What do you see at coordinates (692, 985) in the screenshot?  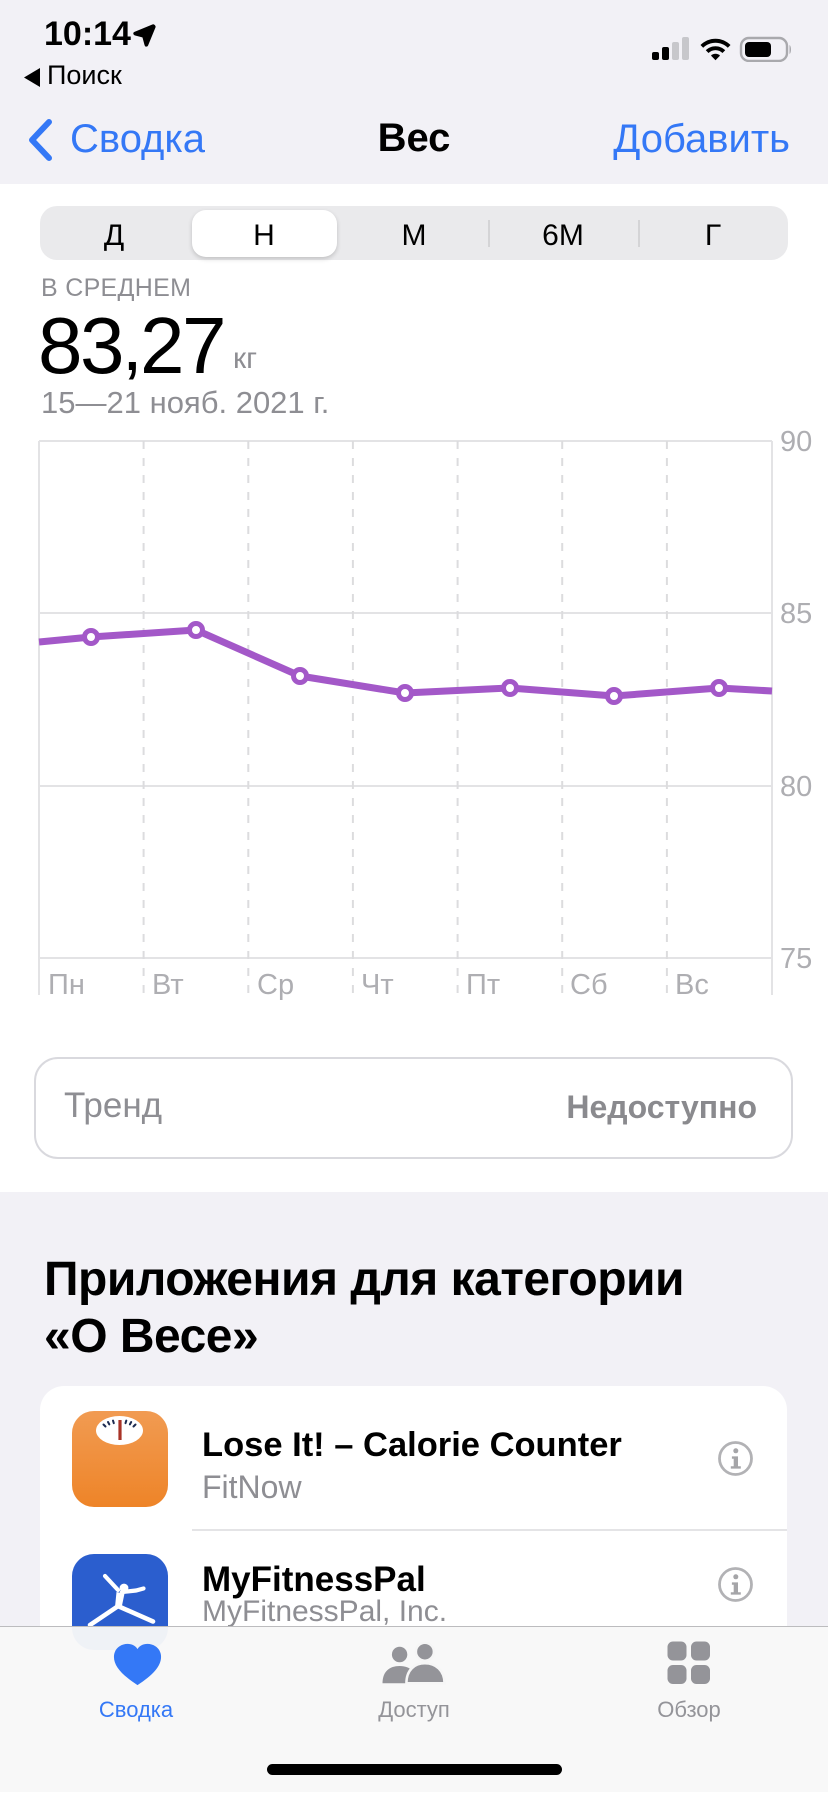 I see `svg-text: Вс` at bounding box center [692, 985].